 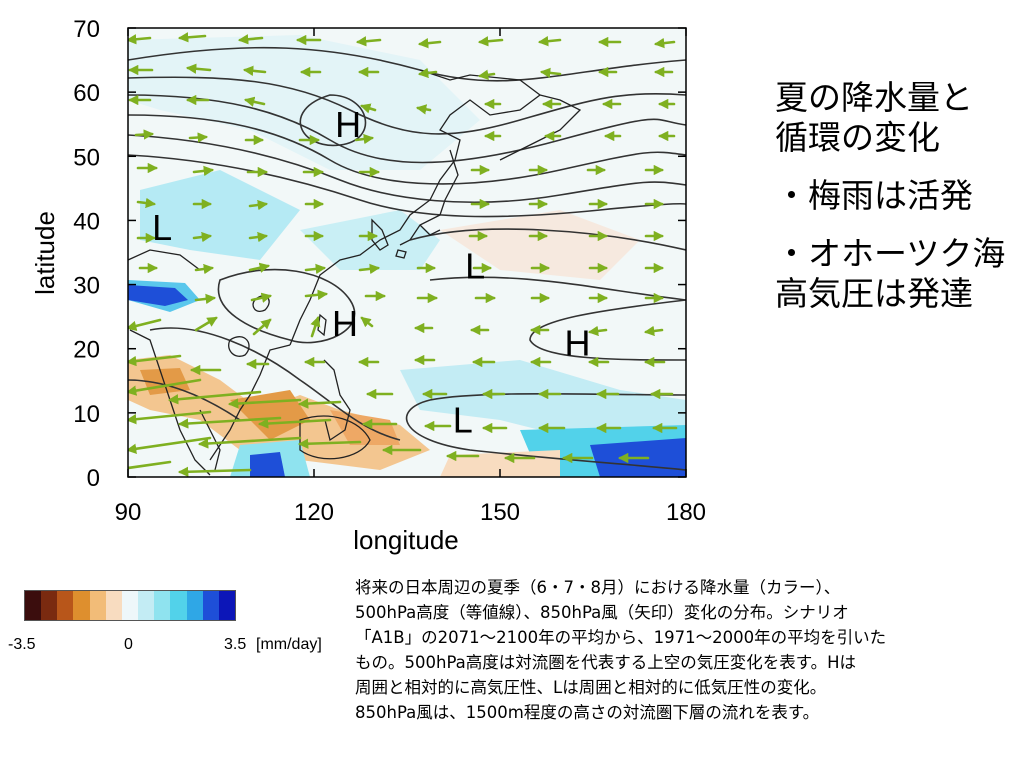 I want to click on summary-panel: 夏の降水量と 循環の変化 ・梅雨は活発 ・オホーツク海 高気圧は発達, so click(x=897, y=205).